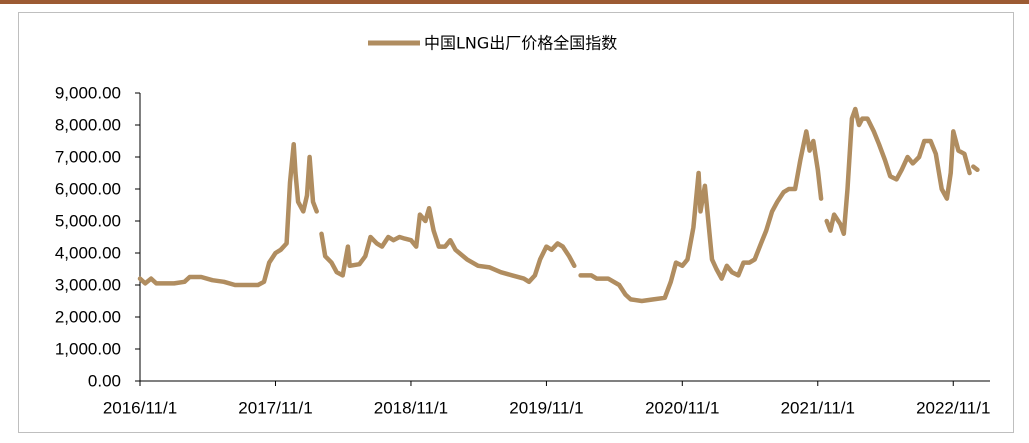 This screenshot has width=1029, height=443. Describe the element at coordinates (104, 380) in the screenshot. I see `y-tick-label: 0.00` at that location.